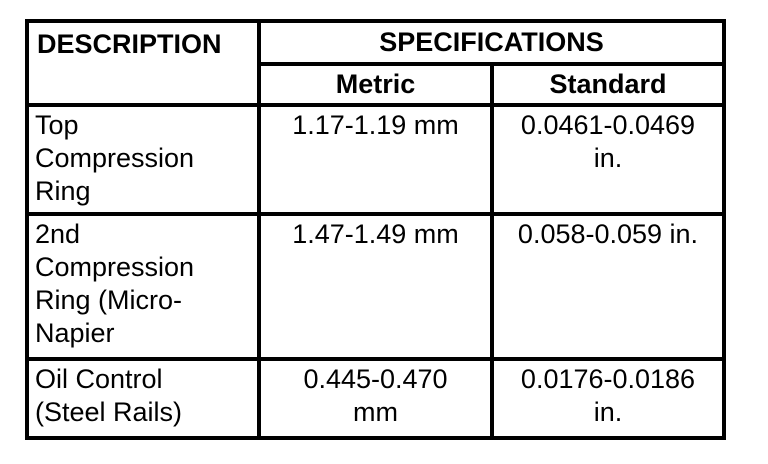 The image size is (768, 464). Describe the element at coordinates (491, 42) in the screenshot. I see `column-header-specifications: SPECIFICATIONS` at that location.